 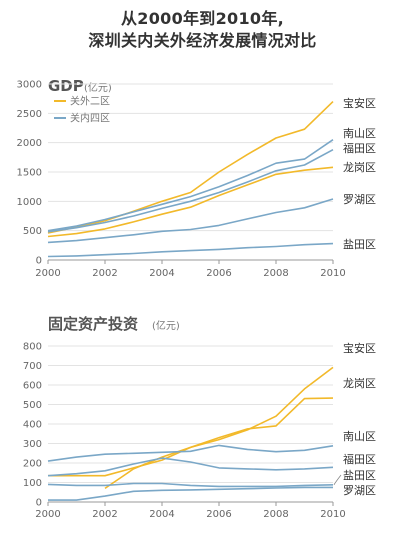 I want to click on title-line-2: 深圳关内关外经济发展情况对比, so click(x=202, y=40).